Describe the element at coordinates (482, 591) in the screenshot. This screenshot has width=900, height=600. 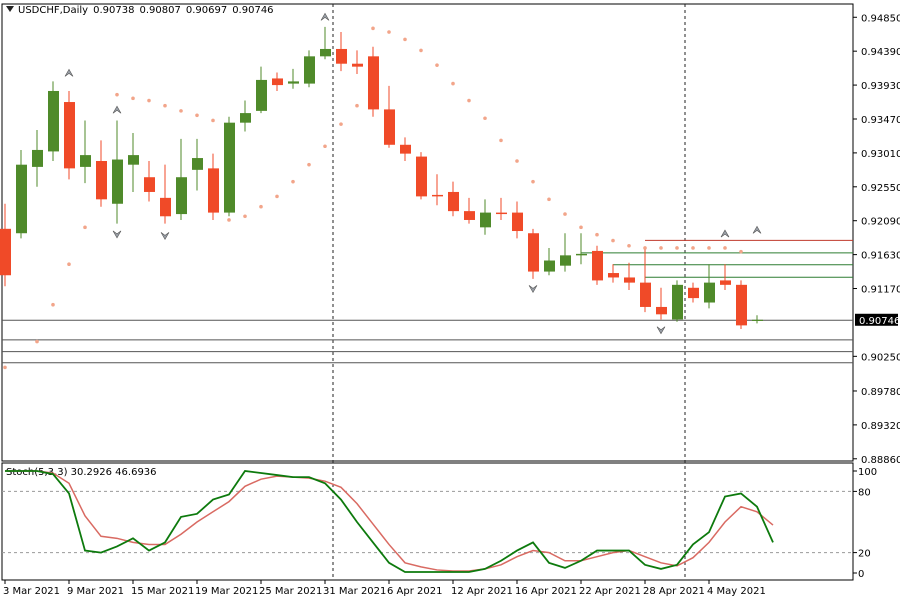
I see `date-axis-label: 12 Apr 2021` at that location.